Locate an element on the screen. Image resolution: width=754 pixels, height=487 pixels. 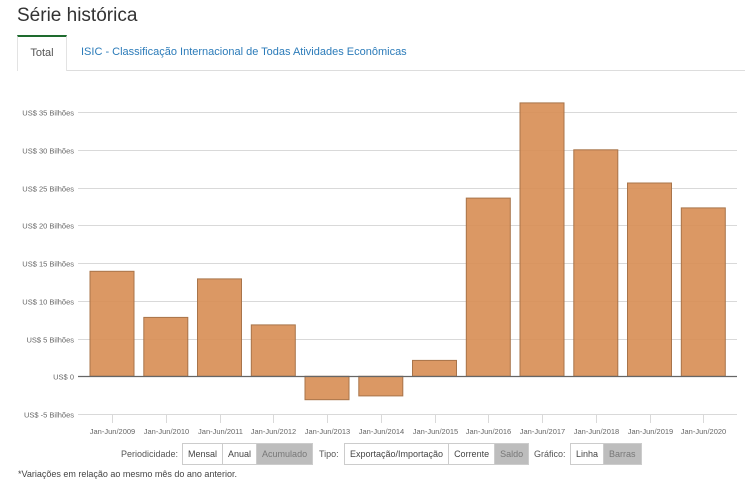
page-title: Série histórica is located at coordinates (77, 15).